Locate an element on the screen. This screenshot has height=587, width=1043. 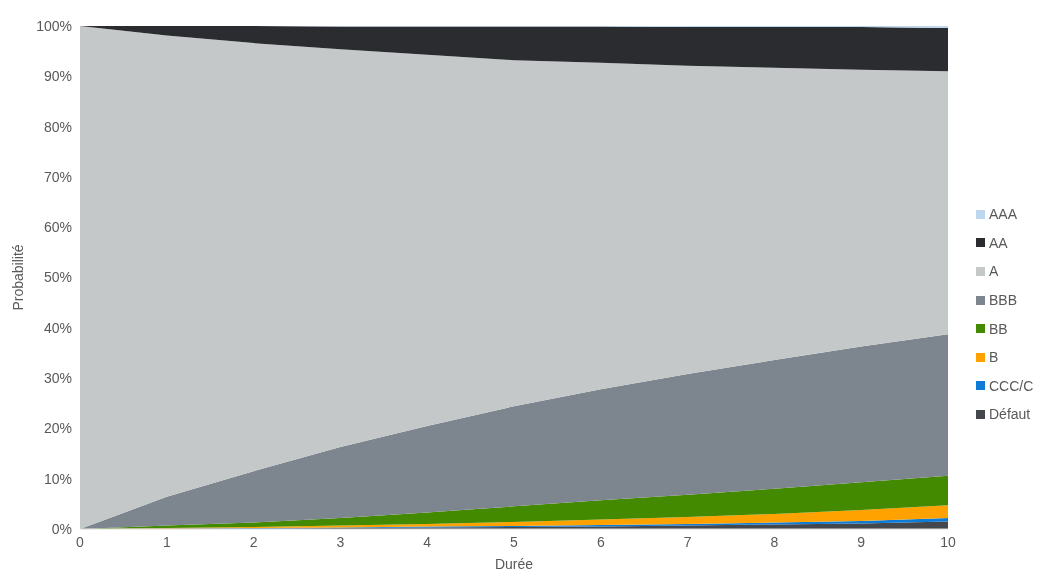
x-tick-label: 8 is located at coordinates (774, 541).